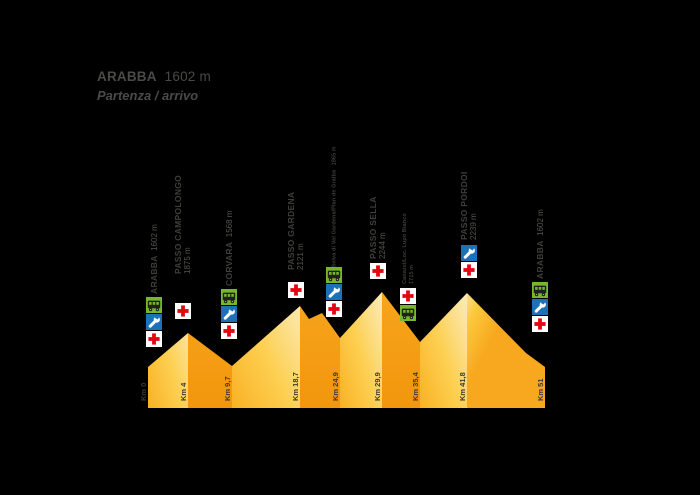 This screenshot has width=700, height=495. What do you see at coordinates (473, 226) in the screenshot?
I see `location-elevation: 2239 m` at bounding box center [473, 226].